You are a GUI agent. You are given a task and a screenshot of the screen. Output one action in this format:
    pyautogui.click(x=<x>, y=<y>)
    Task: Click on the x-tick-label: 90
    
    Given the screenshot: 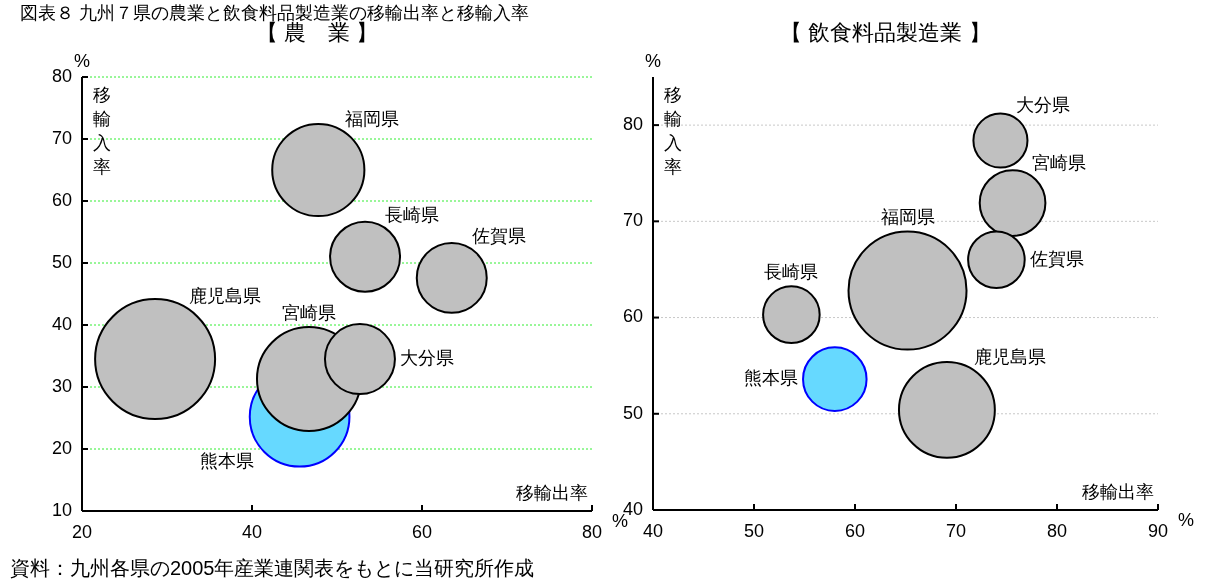 What is the action you would take?
    pyautogui.click(x=1158, y=530)
    